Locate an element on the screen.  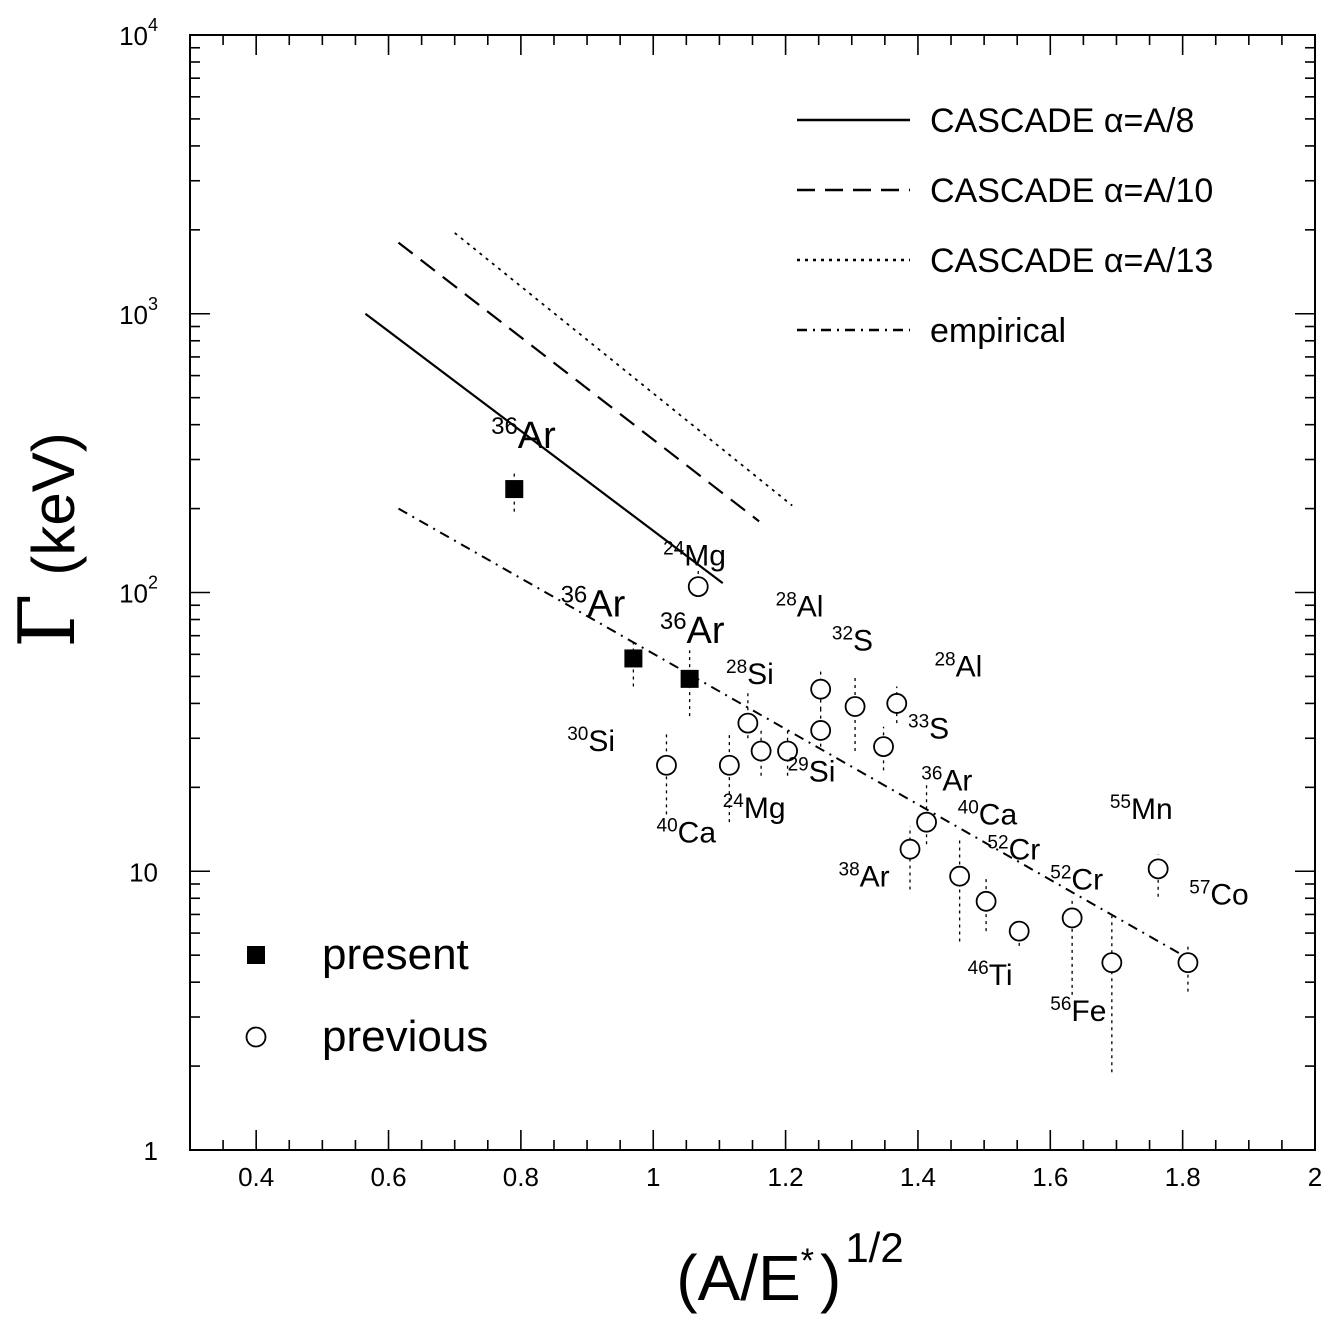
x-tick-label: 1.2 is located at coordinates (786, 1177).